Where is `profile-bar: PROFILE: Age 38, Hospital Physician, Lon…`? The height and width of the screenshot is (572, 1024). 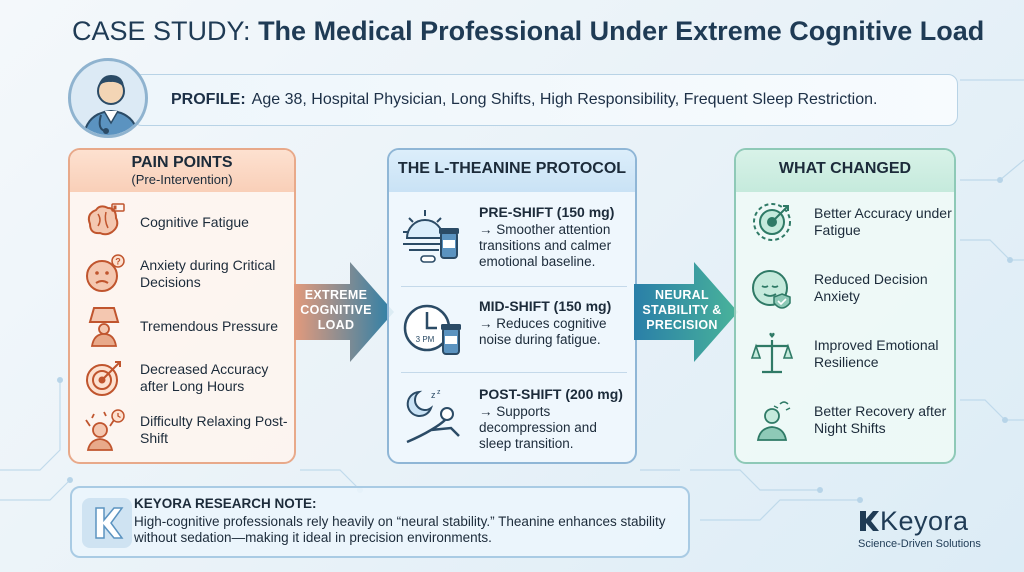 profile-bar: PROFILE: Age 38, Hospital Physician, Lon… is located at coordinates (545, 100).